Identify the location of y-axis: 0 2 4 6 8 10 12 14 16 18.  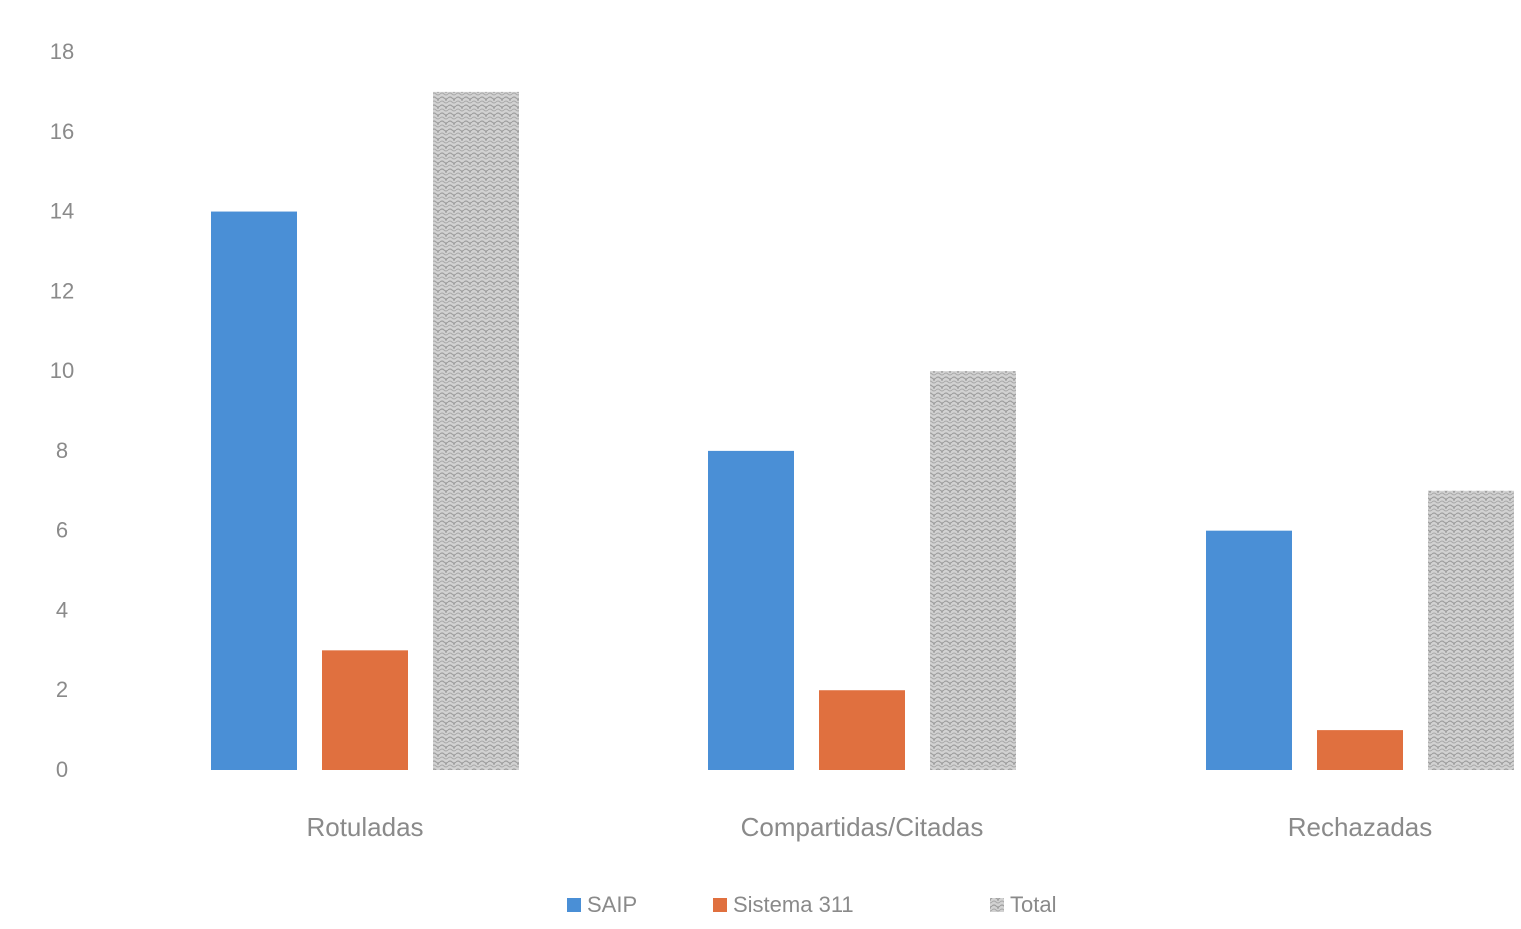
(62, 410).